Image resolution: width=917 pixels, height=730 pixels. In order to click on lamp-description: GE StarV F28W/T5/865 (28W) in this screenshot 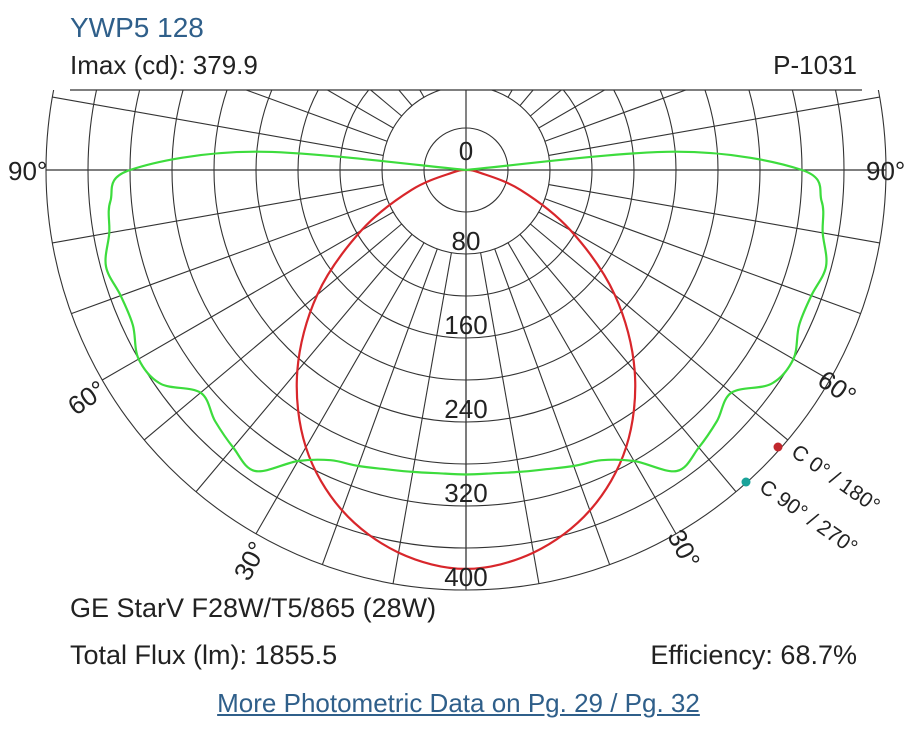, I will do `click(253, 608)`.